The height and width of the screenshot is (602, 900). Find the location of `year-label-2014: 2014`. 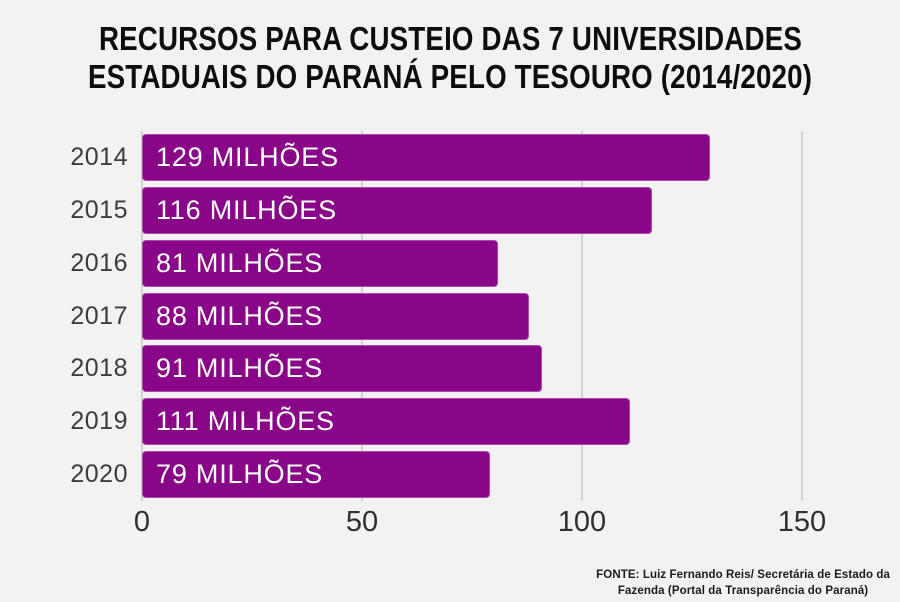

year-label-2014: 2014 is located at coordinates (99, 156).